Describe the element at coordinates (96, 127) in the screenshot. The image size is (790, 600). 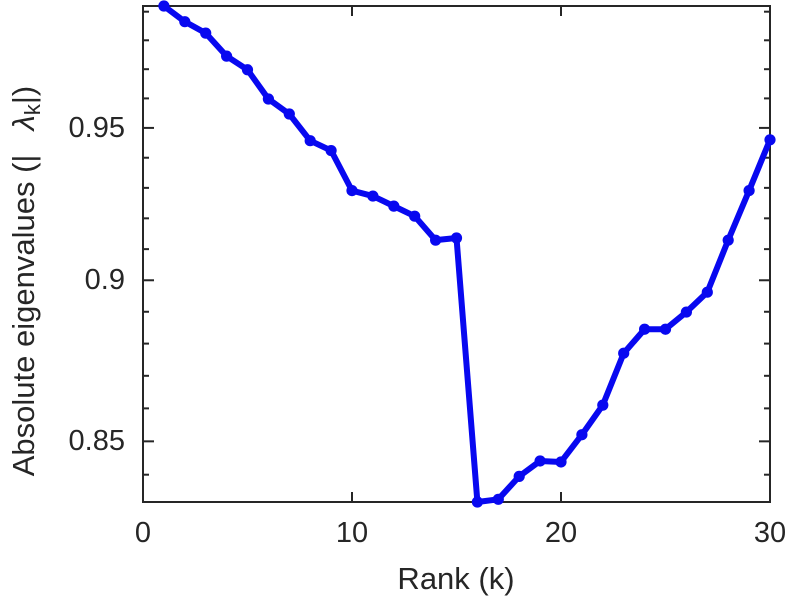
I see `y-tick-label: 0.95` at that location.